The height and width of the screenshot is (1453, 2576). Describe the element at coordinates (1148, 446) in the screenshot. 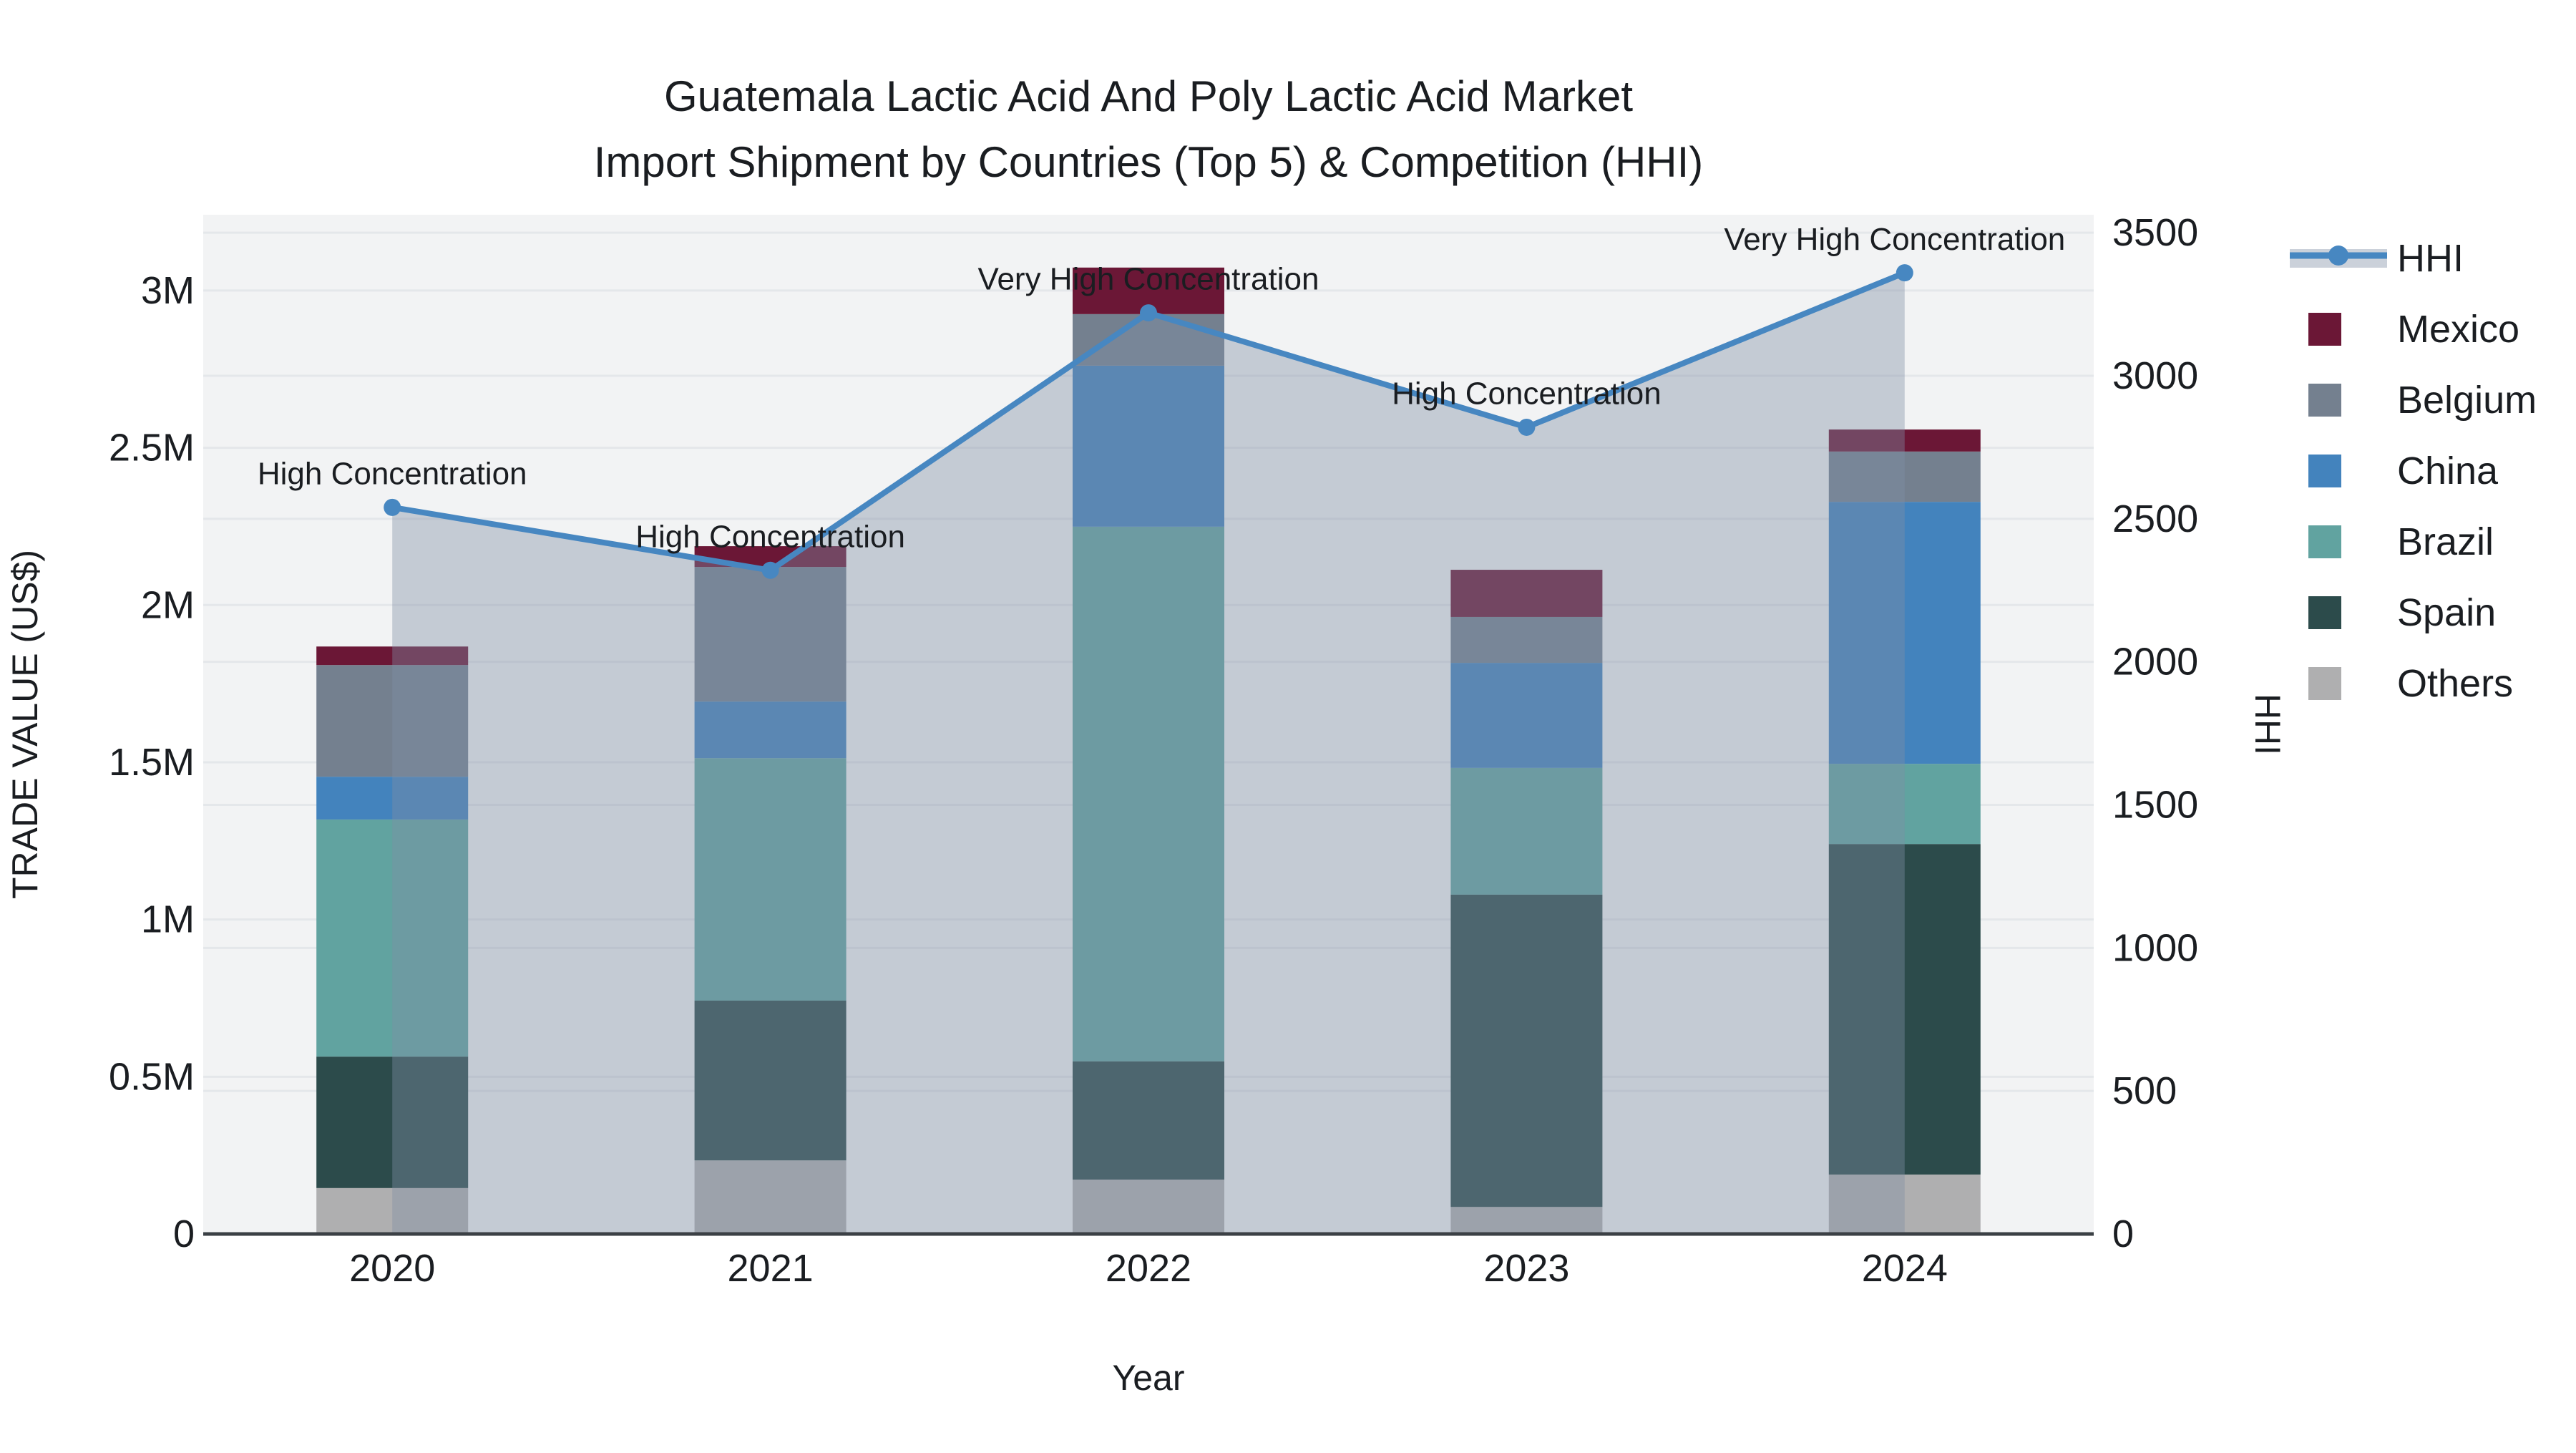

I see `bar-segment-2022-china` at that location.